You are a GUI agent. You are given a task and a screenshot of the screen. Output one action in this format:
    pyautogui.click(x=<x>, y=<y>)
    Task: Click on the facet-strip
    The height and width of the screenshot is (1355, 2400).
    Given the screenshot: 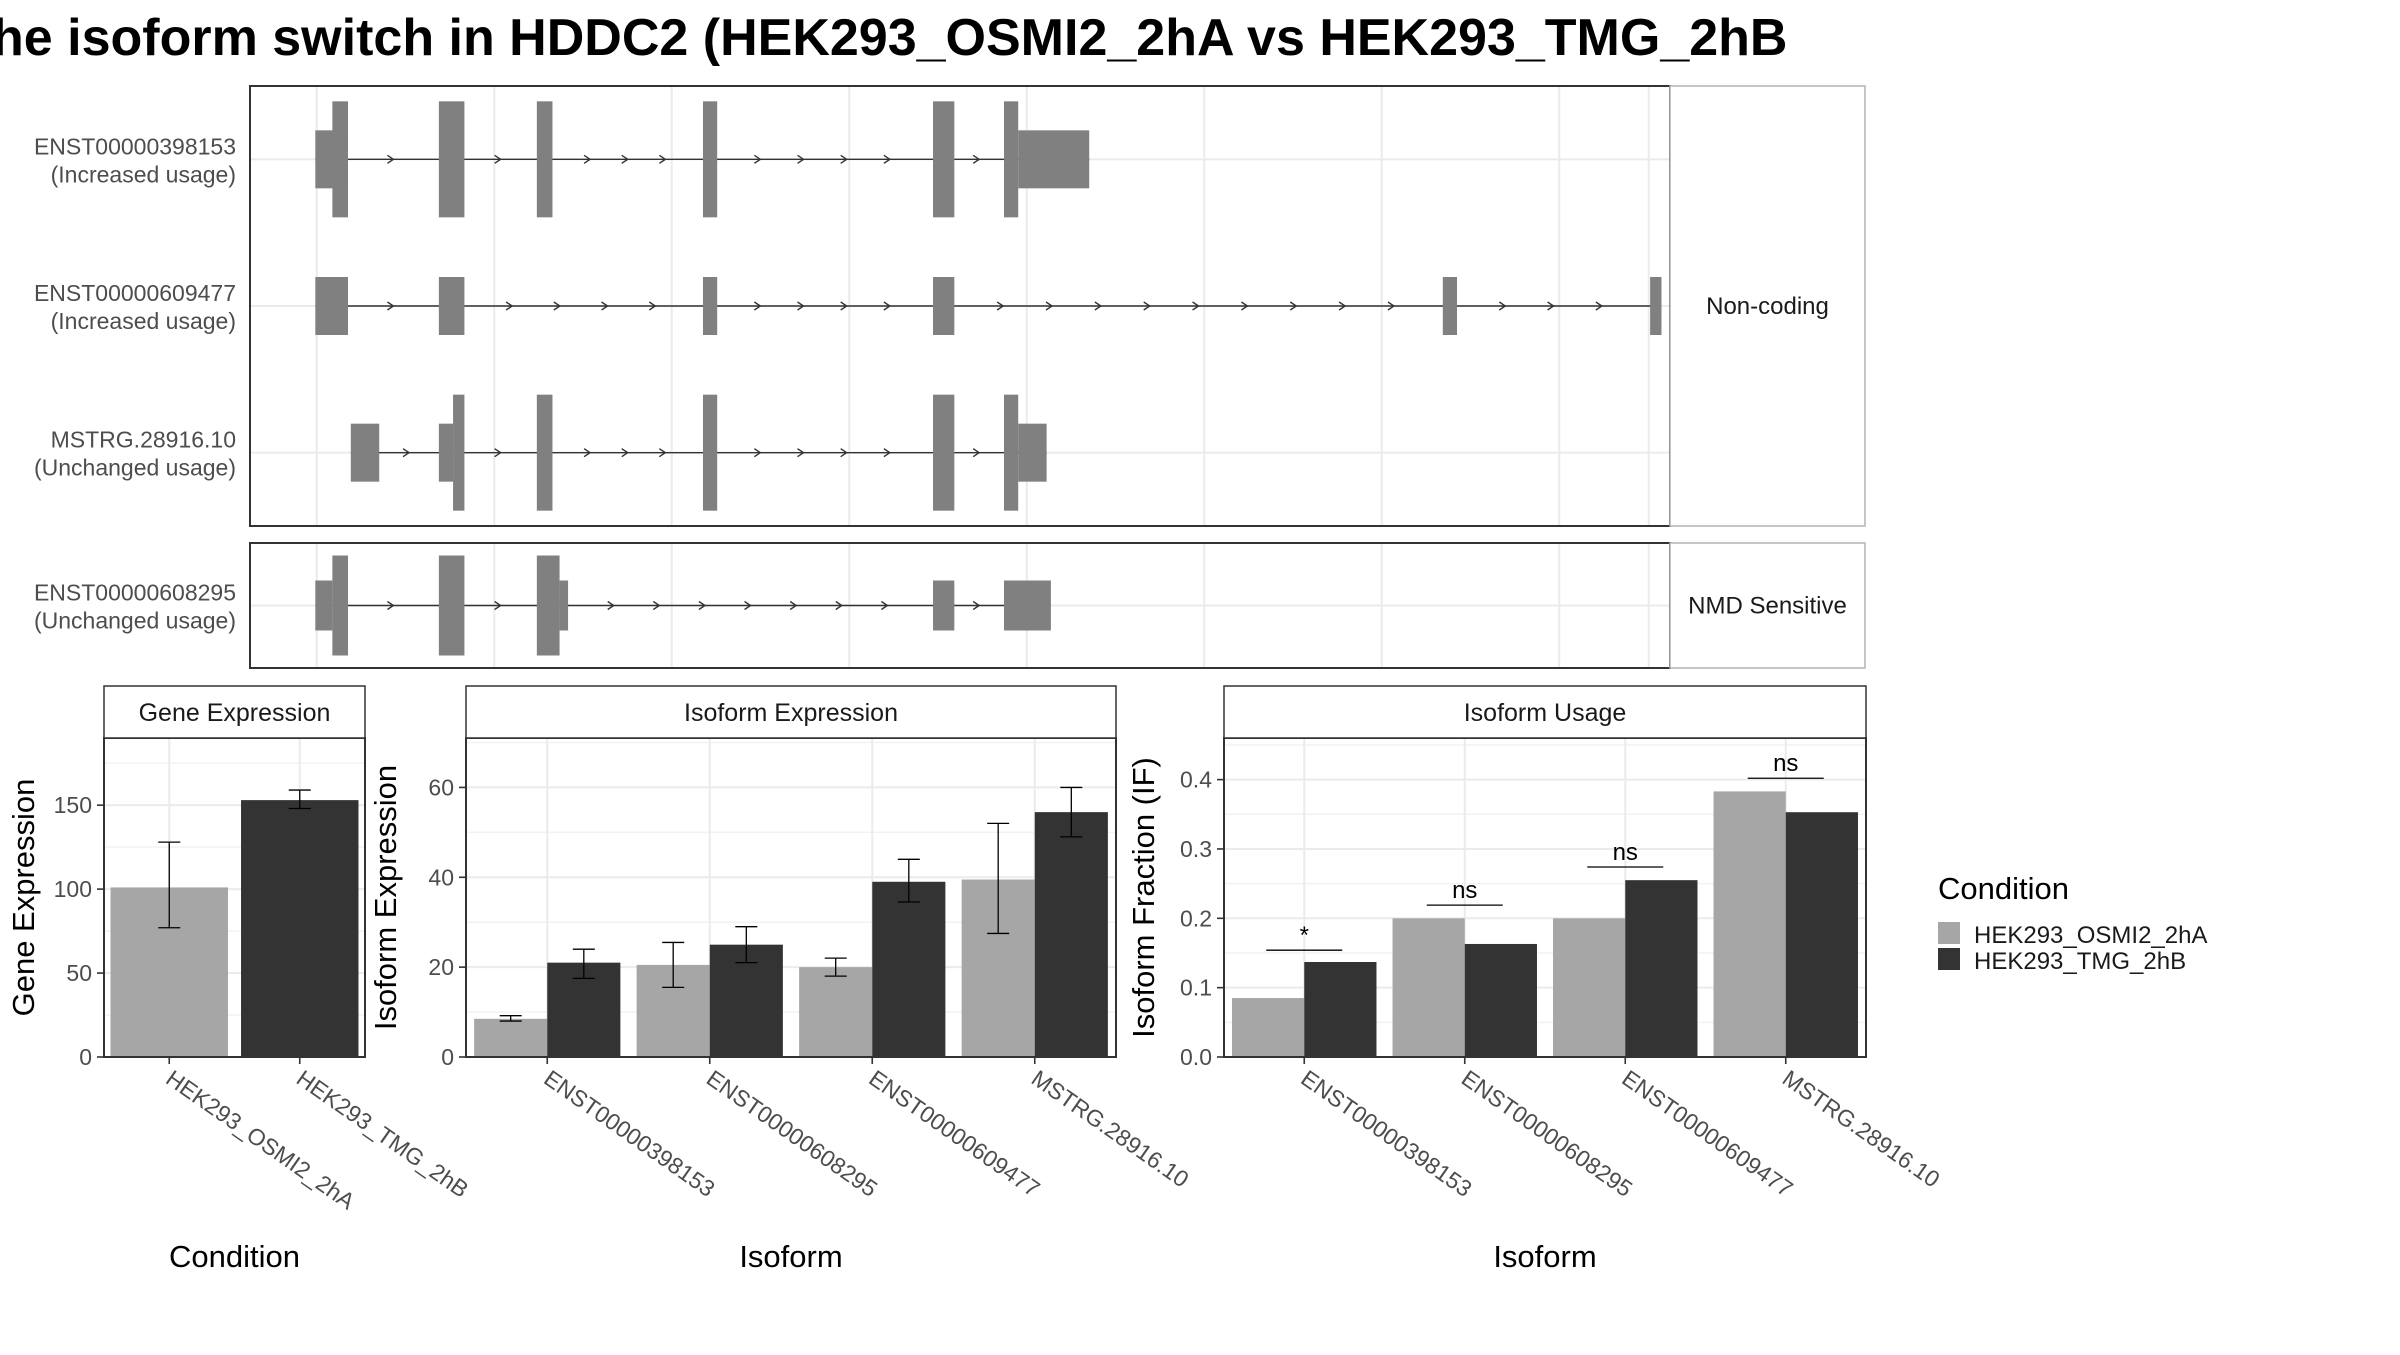 What is the action you would take?
    pyautogui.click(x=1767, y=605)
    